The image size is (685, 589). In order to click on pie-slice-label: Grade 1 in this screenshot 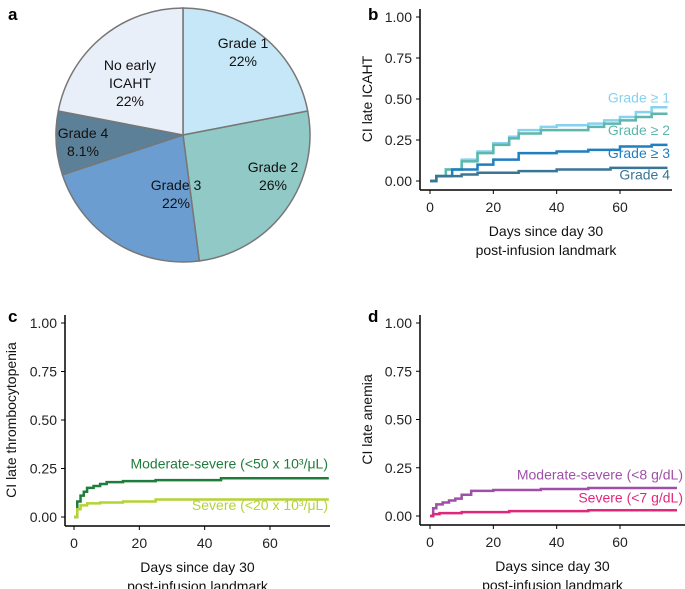, I will do `click(243, 43)`.